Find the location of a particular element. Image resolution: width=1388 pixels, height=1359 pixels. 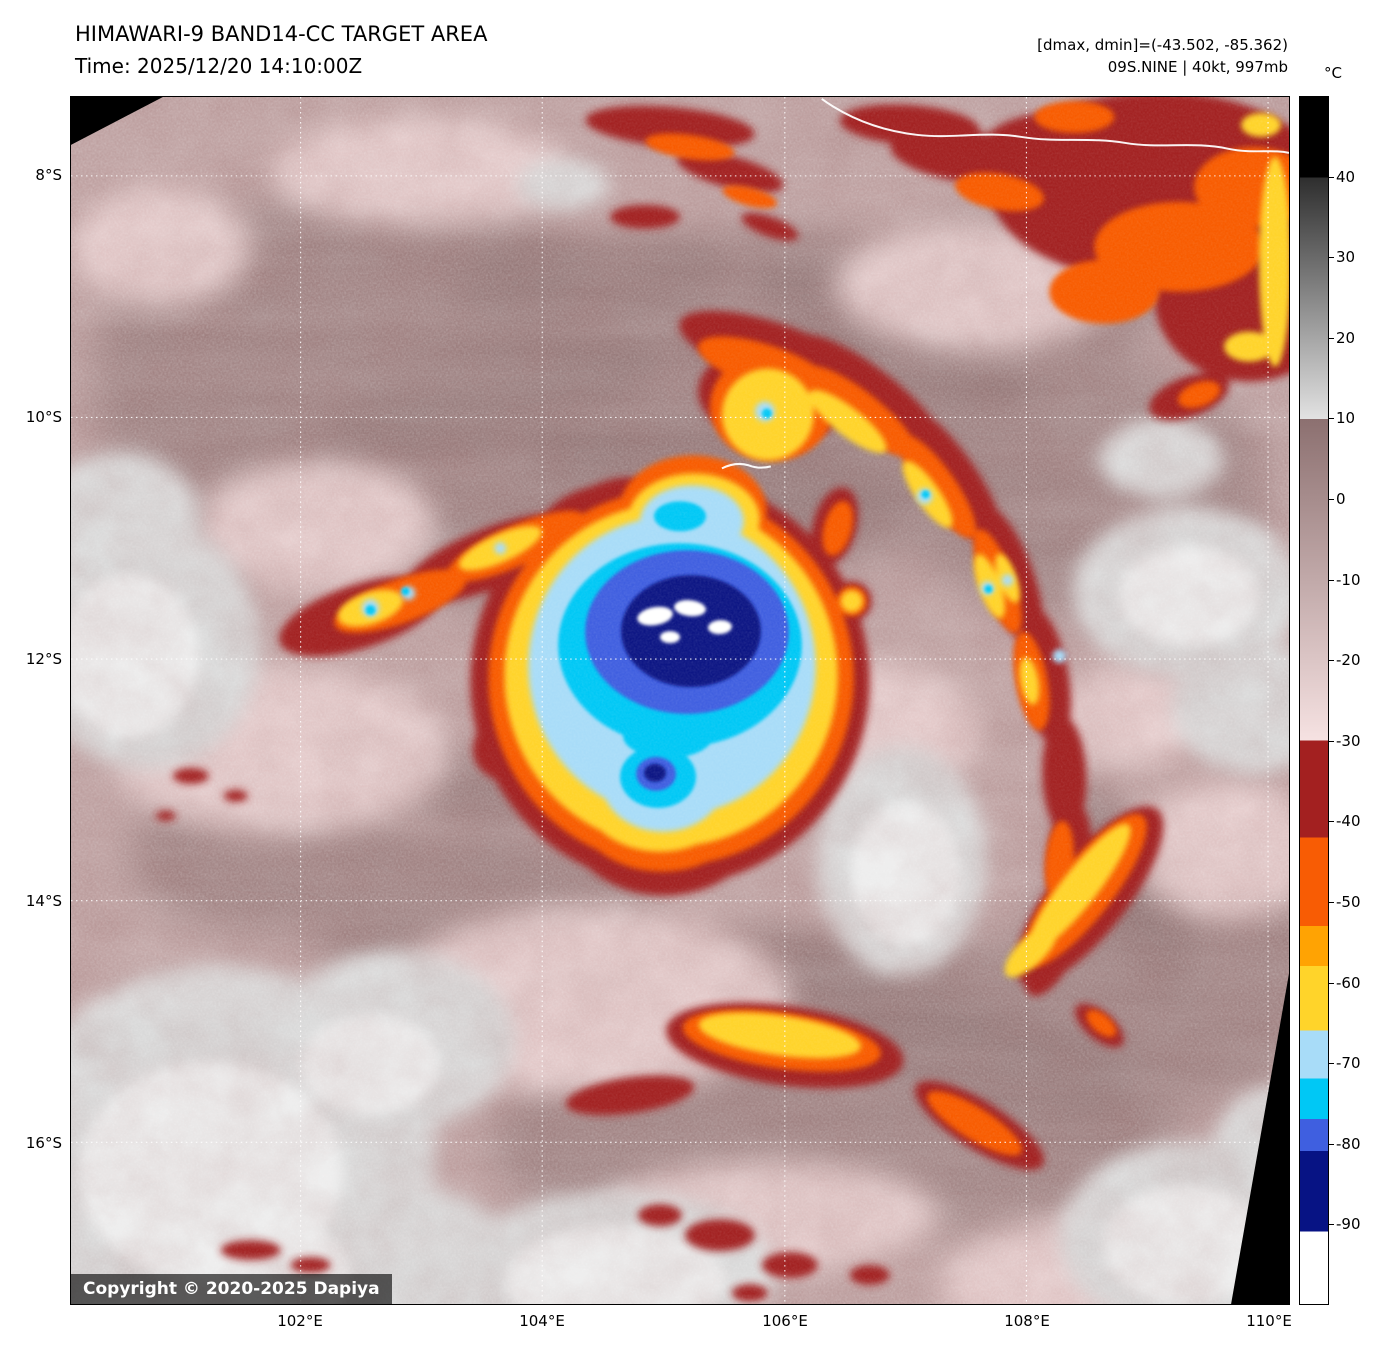

colorbar-tick-label: -40 is located at coordinates (1345, 821).